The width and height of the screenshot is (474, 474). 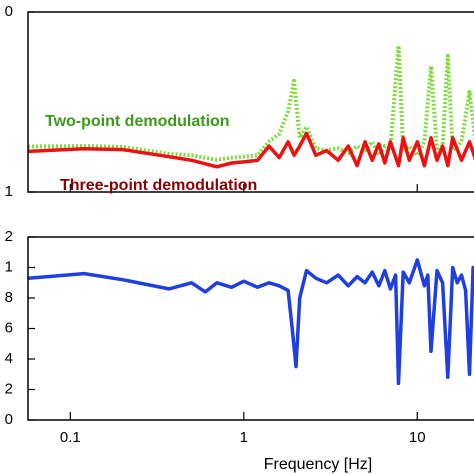 I want to click on x-axis-label: Frequency [Hz], so click(x=318, y=464).